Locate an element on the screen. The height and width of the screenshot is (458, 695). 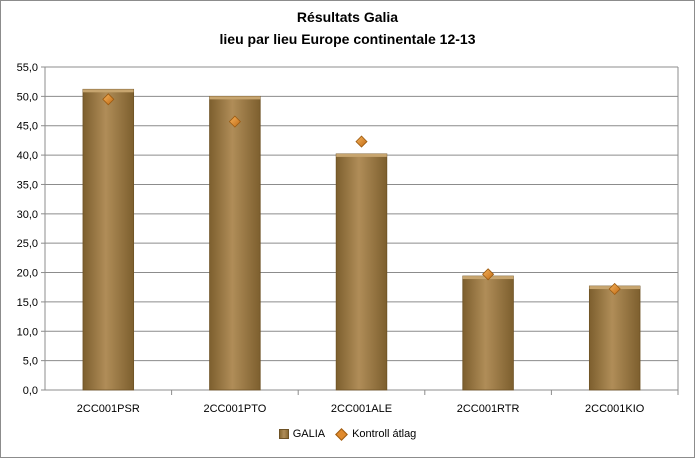
legend-bar-swatch is located at coordinates (283, 434).